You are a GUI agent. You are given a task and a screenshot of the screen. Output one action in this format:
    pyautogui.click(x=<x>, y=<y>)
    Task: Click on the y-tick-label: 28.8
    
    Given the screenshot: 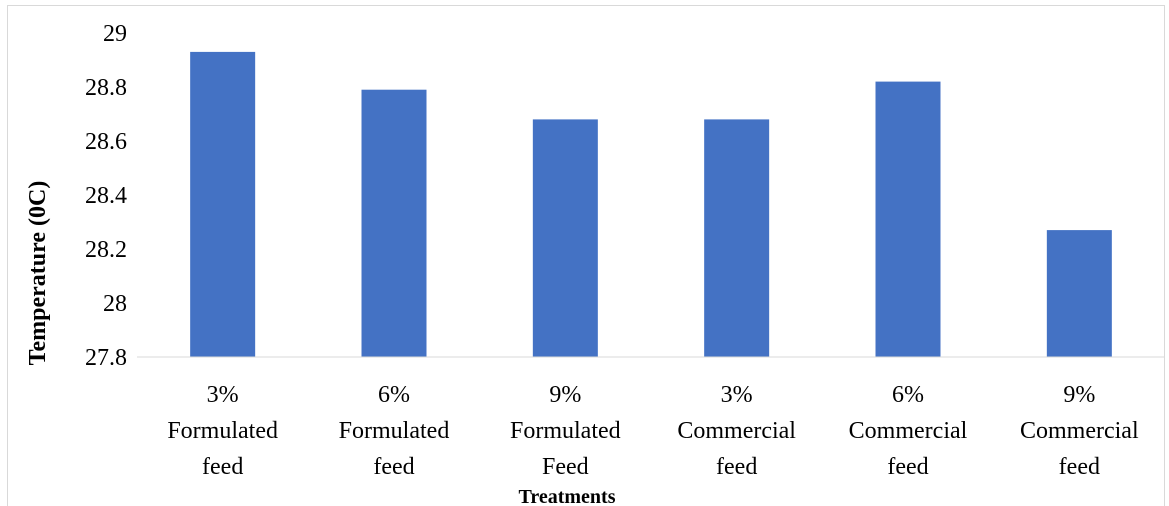 What is the action you would take?
    pyautogui.click(x=106, y=88)
    